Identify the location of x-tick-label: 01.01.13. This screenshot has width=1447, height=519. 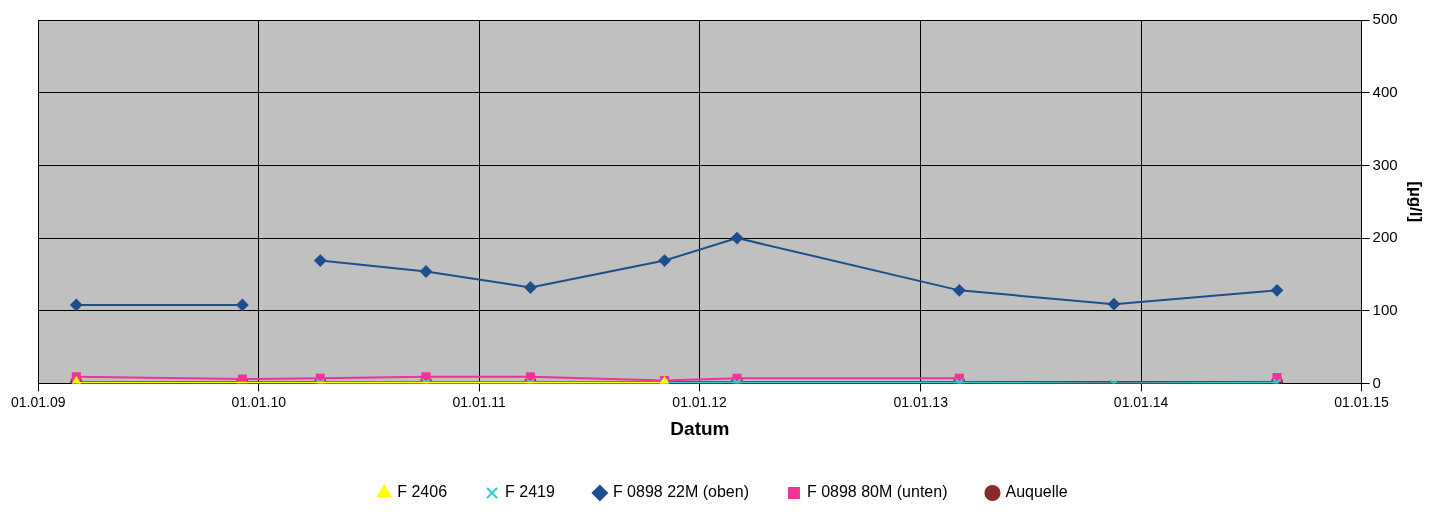
(921, 401).